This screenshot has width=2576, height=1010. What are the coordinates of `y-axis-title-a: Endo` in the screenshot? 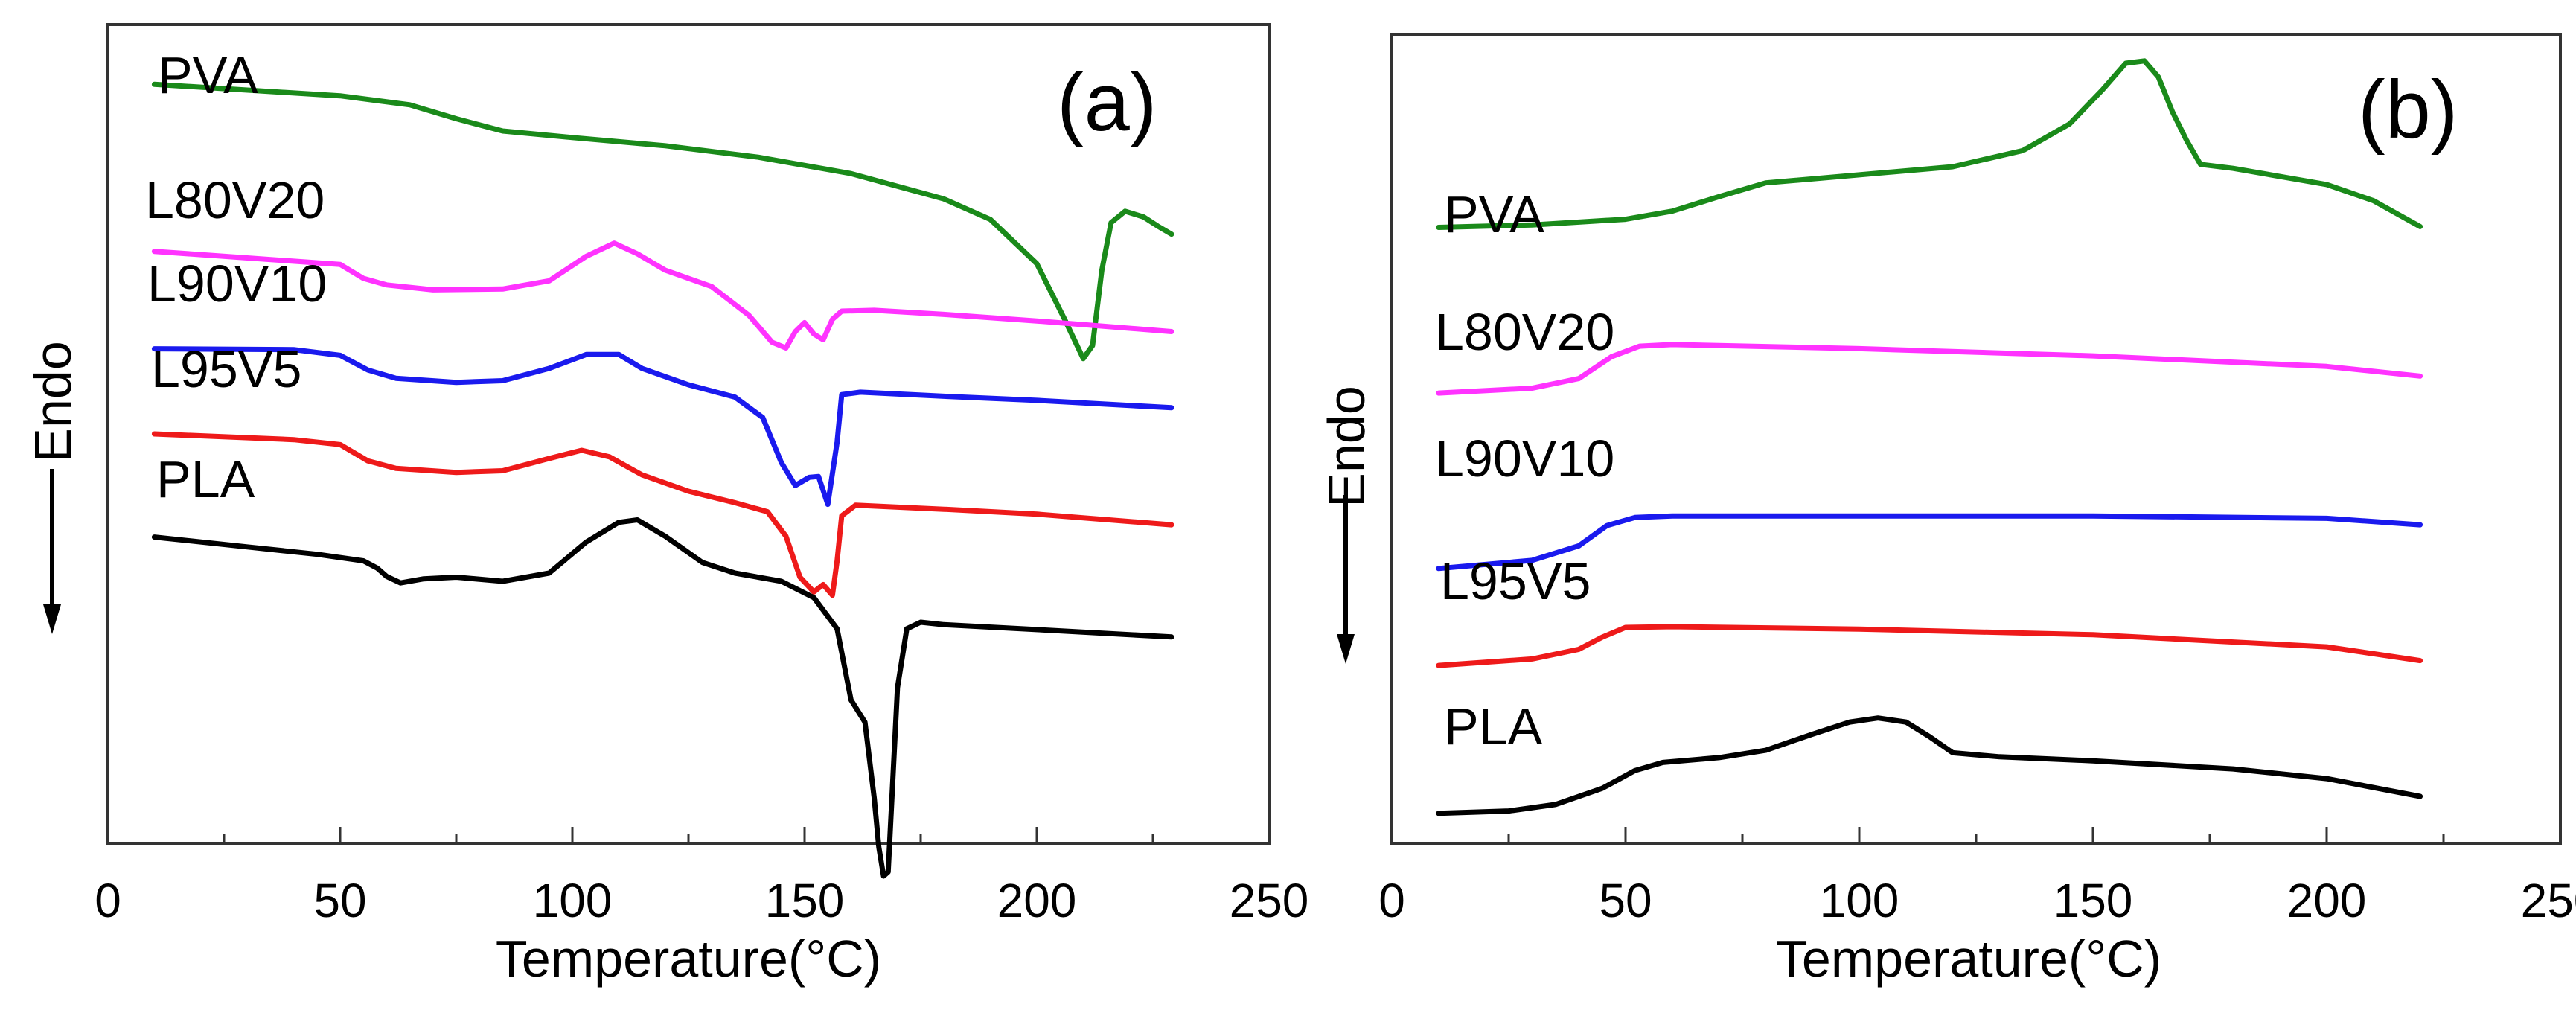 It's located at (53, 401).